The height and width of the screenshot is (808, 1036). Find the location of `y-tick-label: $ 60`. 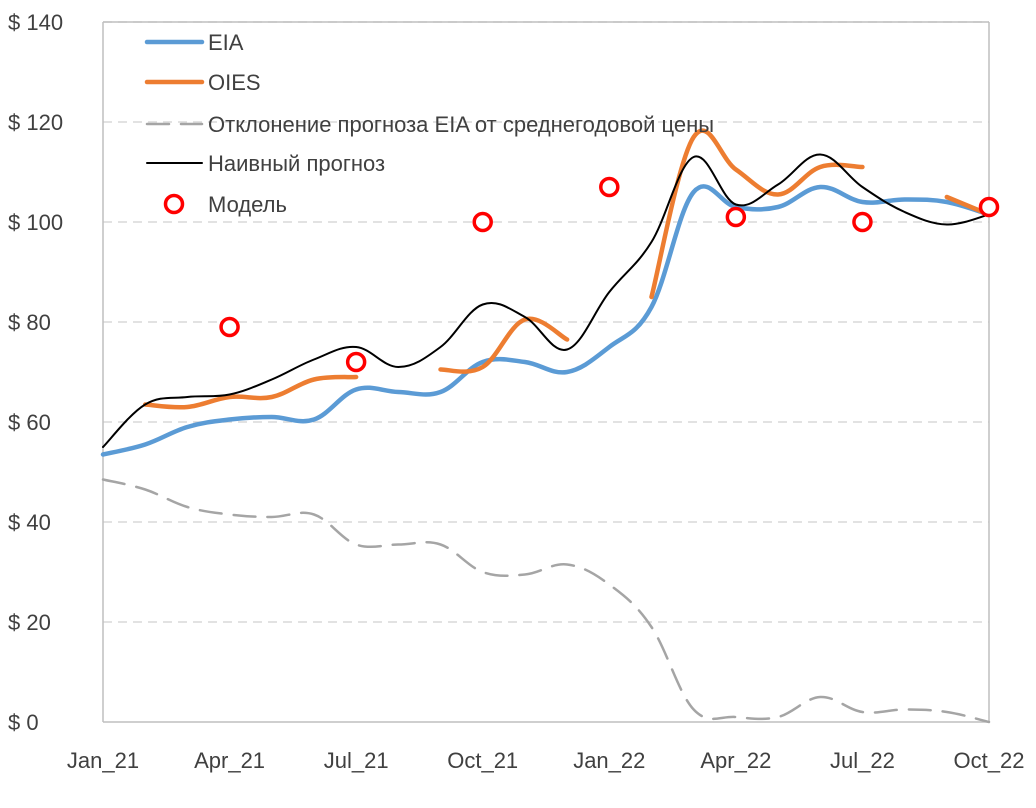

y-tick-label: $ 60 is located at coordinates (29, 422).